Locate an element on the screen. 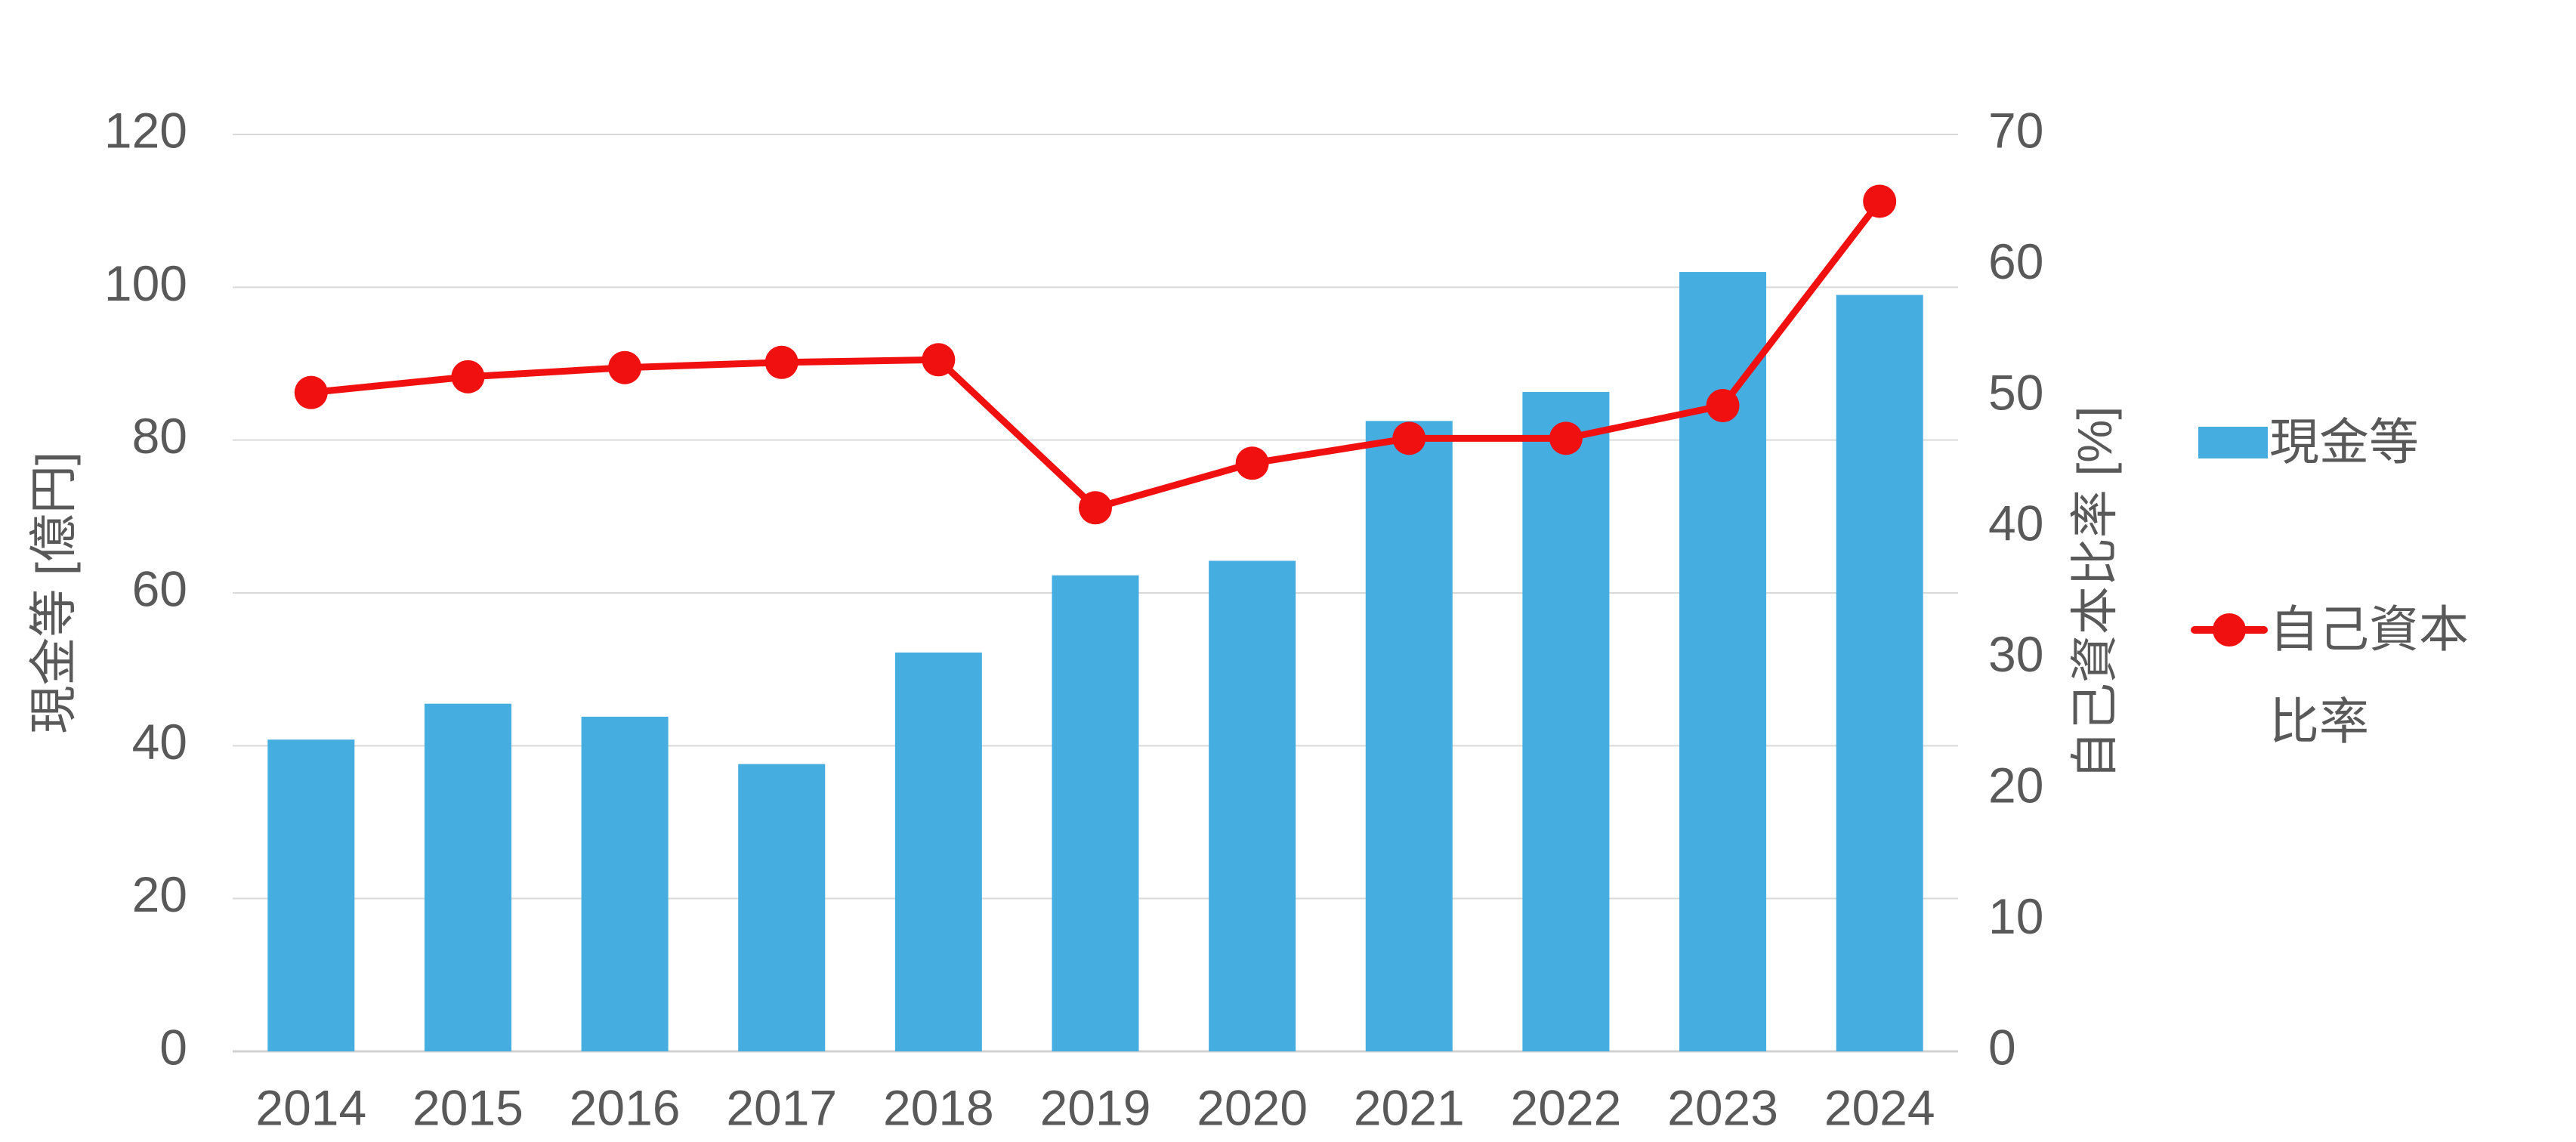 This screenshot has width=2576, height=1142. y-left-tick-label: 0 is located at coordinates (173, 1047).